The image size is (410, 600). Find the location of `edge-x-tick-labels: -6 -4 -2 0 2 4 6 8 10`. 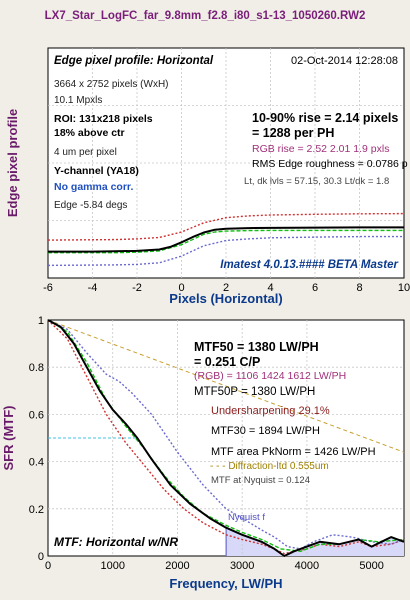

edge-x-tick-labels: -6 -4 -2 0 2 4 6 8 10 is located at coordinates (226, 288).